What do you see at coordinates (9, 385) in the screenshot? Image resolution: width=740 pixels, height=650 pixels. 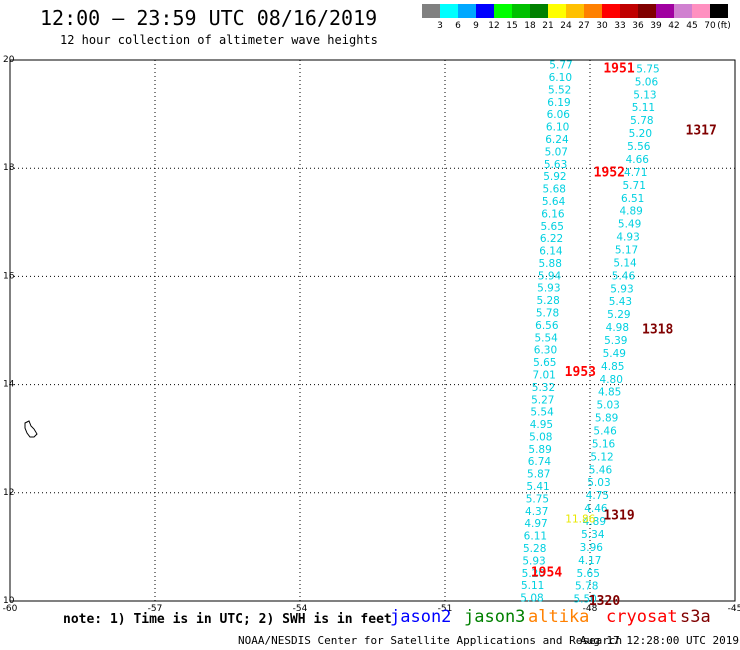 I see `lat-tick-label: 14` at bounding box center [9, 385].